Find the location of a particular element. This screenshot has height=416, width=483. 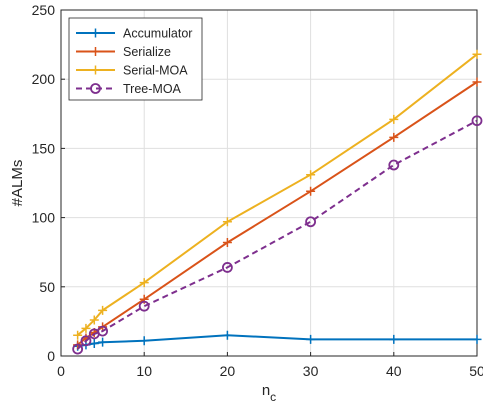

y-tick-label: 100 is located at coordinates (44, 218).